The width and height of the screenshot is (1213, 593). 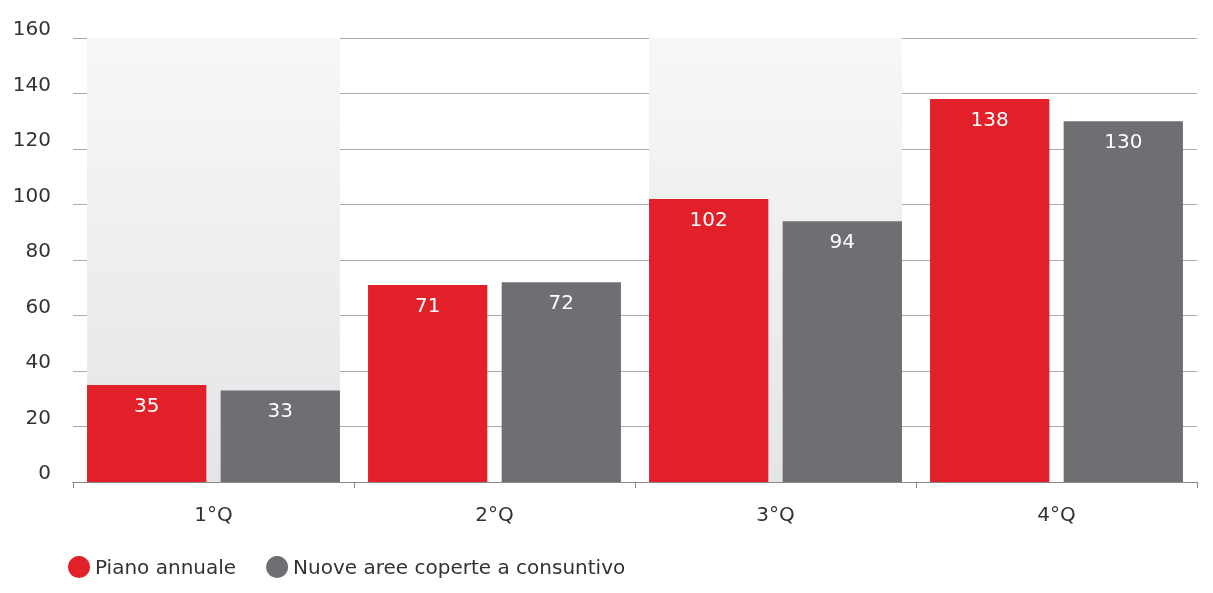 I want to click on data-label: 94, so click(x=842, y=241).